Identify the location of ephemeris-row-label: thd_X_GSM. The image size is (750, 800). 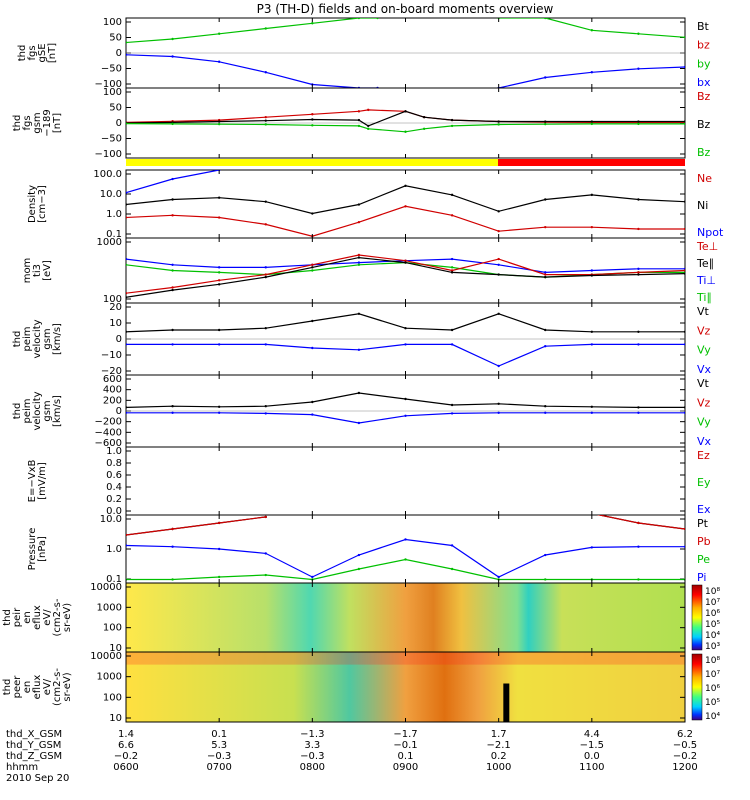
(34, 734).